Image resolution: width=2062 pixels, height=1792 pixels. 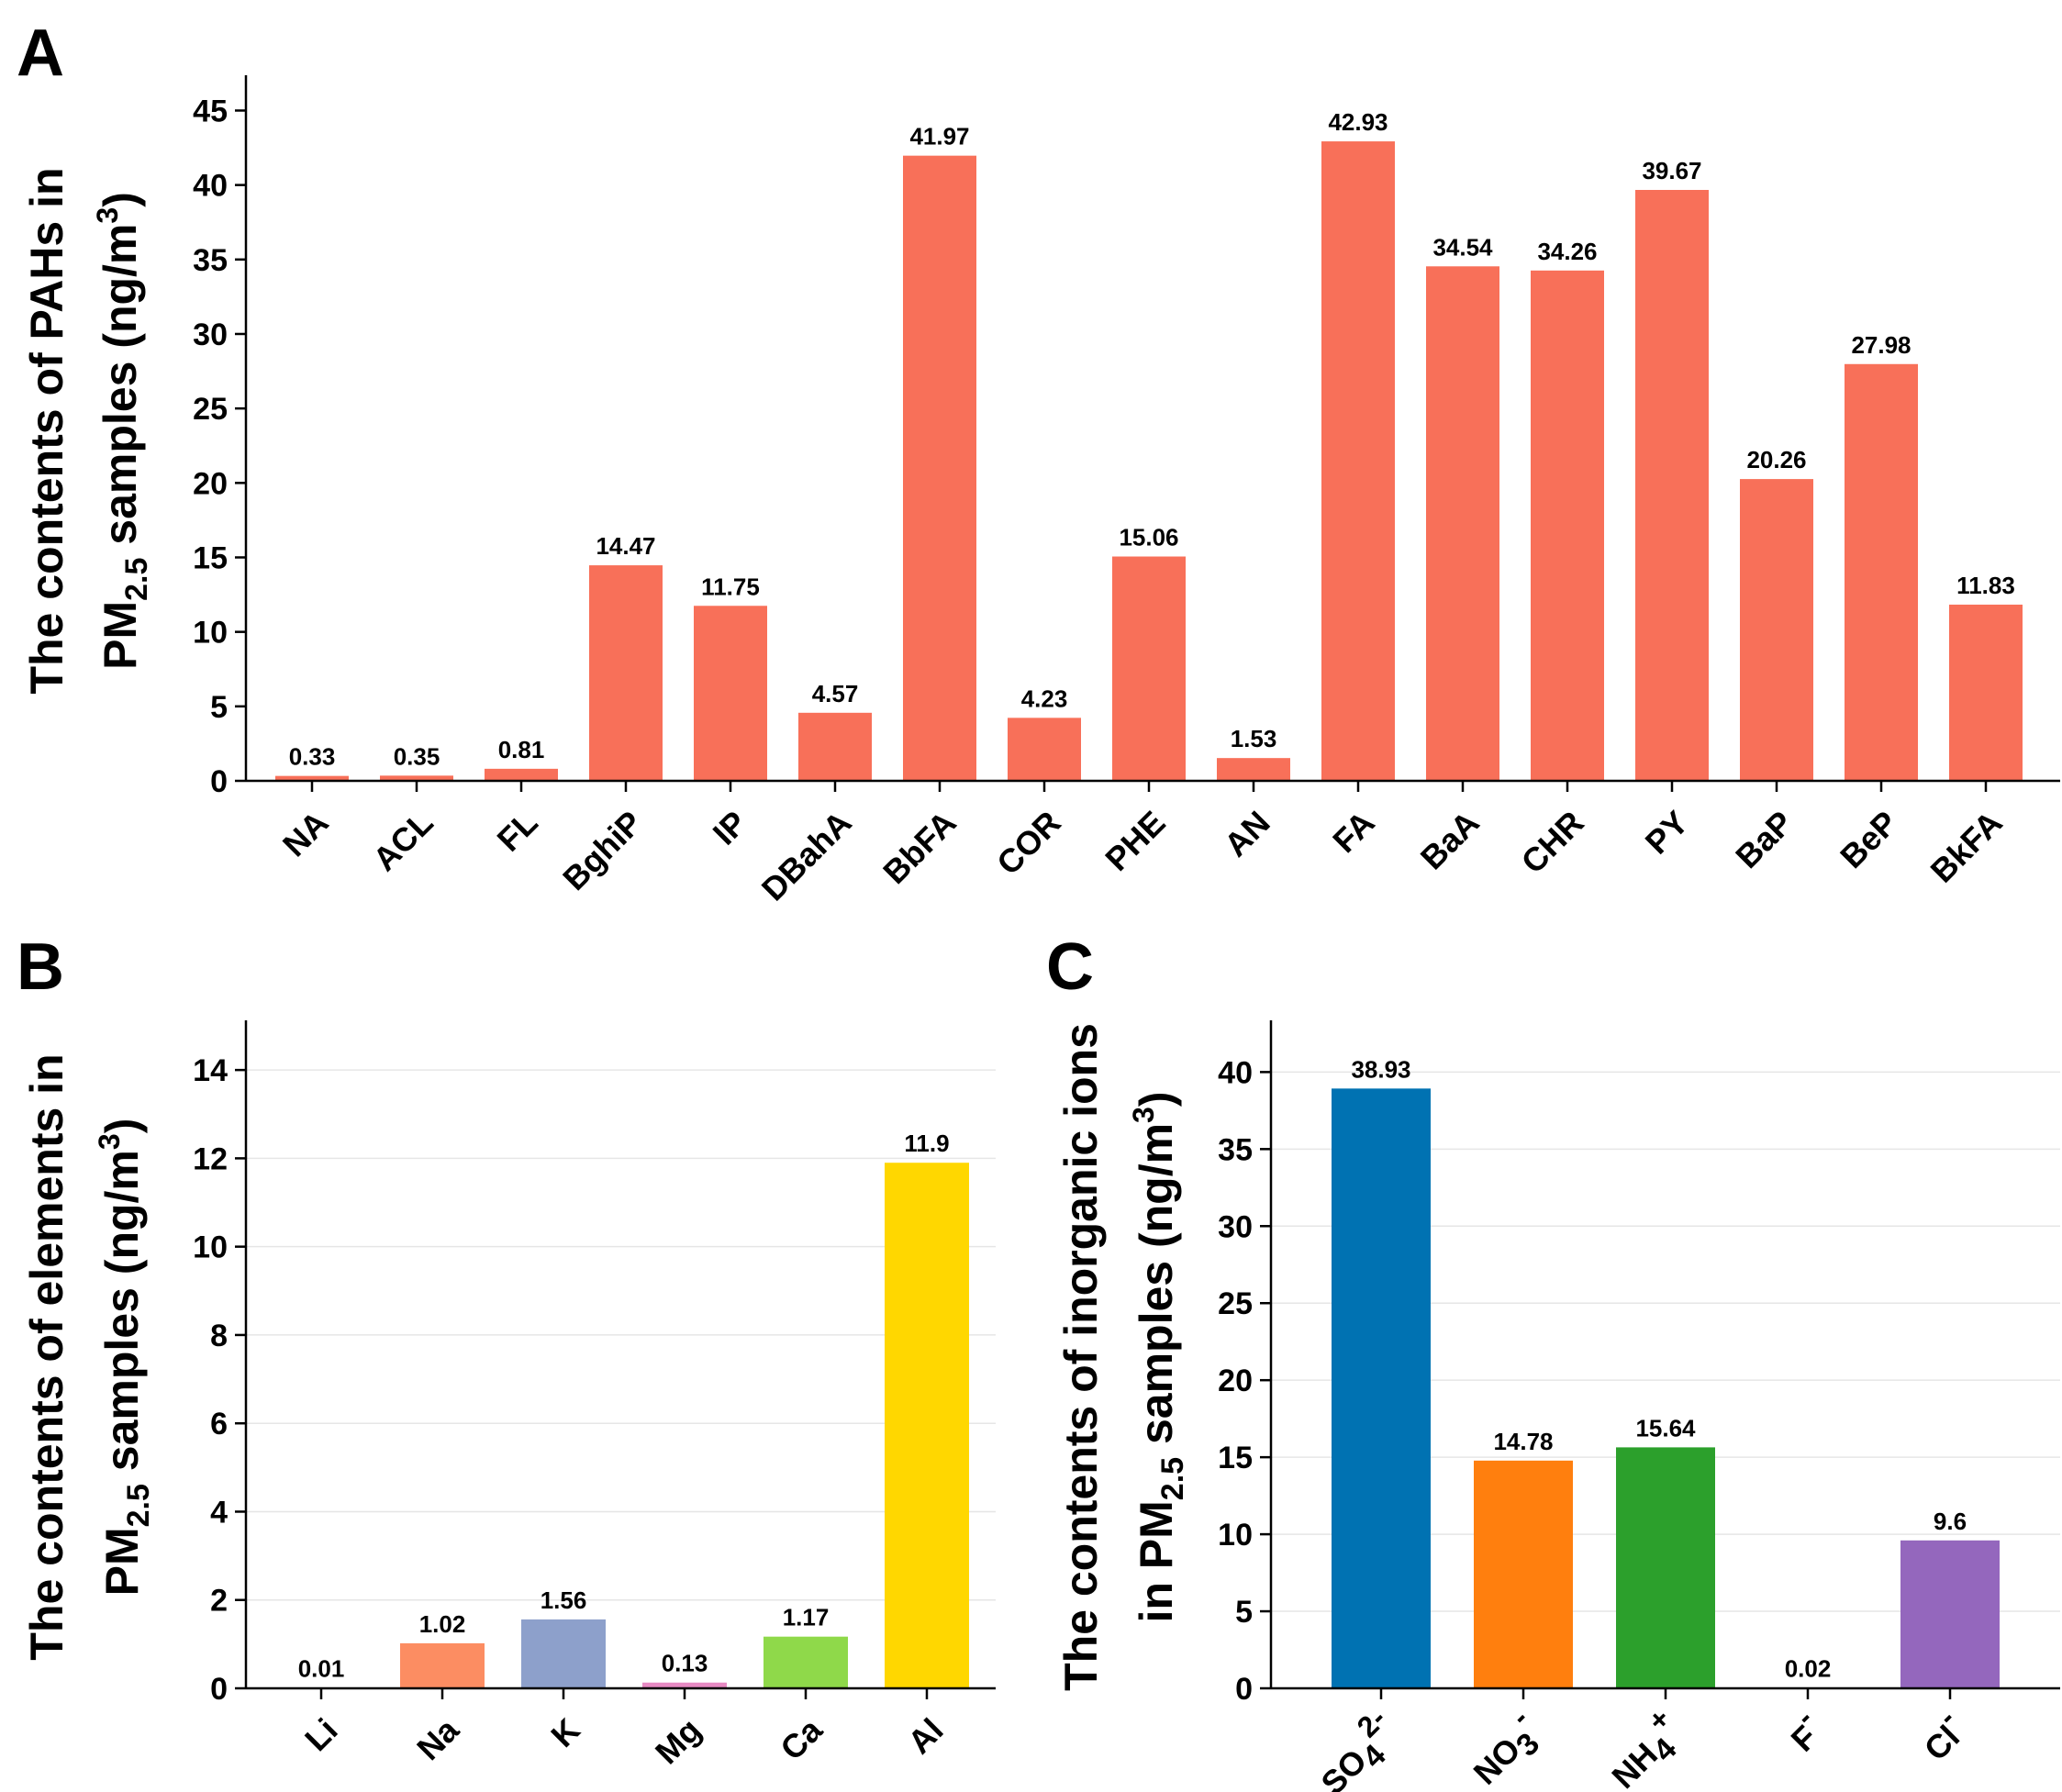 What do you see at coordinates (40, 53) in the screenshot?
I see `panel-letter-a: A` at bounding box center [40, 53].